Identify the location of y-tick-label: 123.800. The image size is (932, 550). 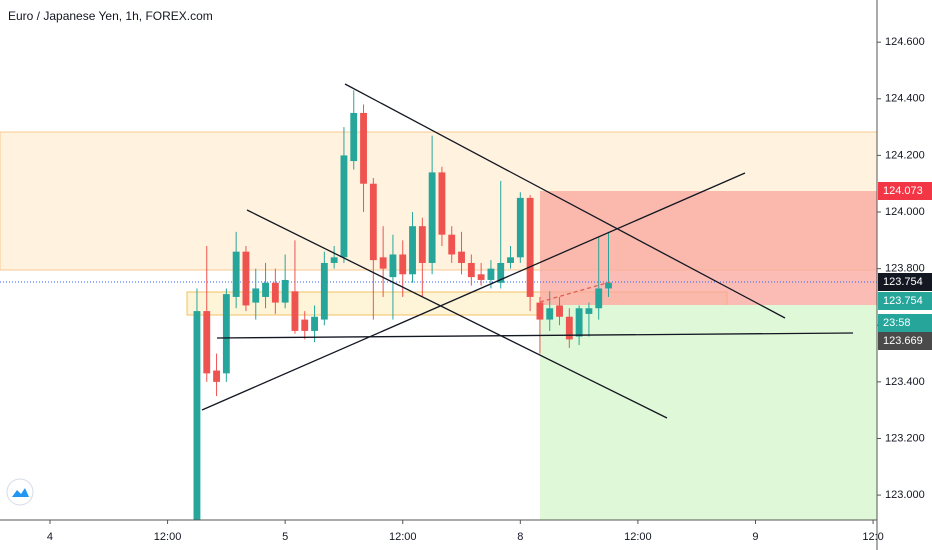
(905, 269).